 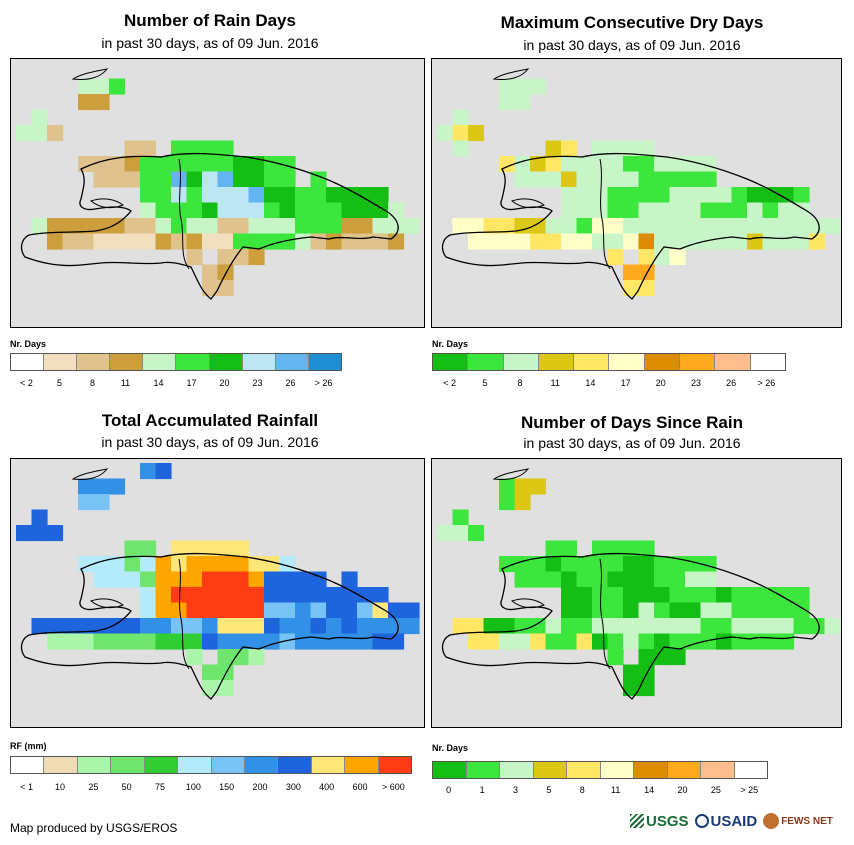 I want to click on legend-labels: < 2 5 8 11 14 17 20 23 26 > 26, so click(x=608, y=384).